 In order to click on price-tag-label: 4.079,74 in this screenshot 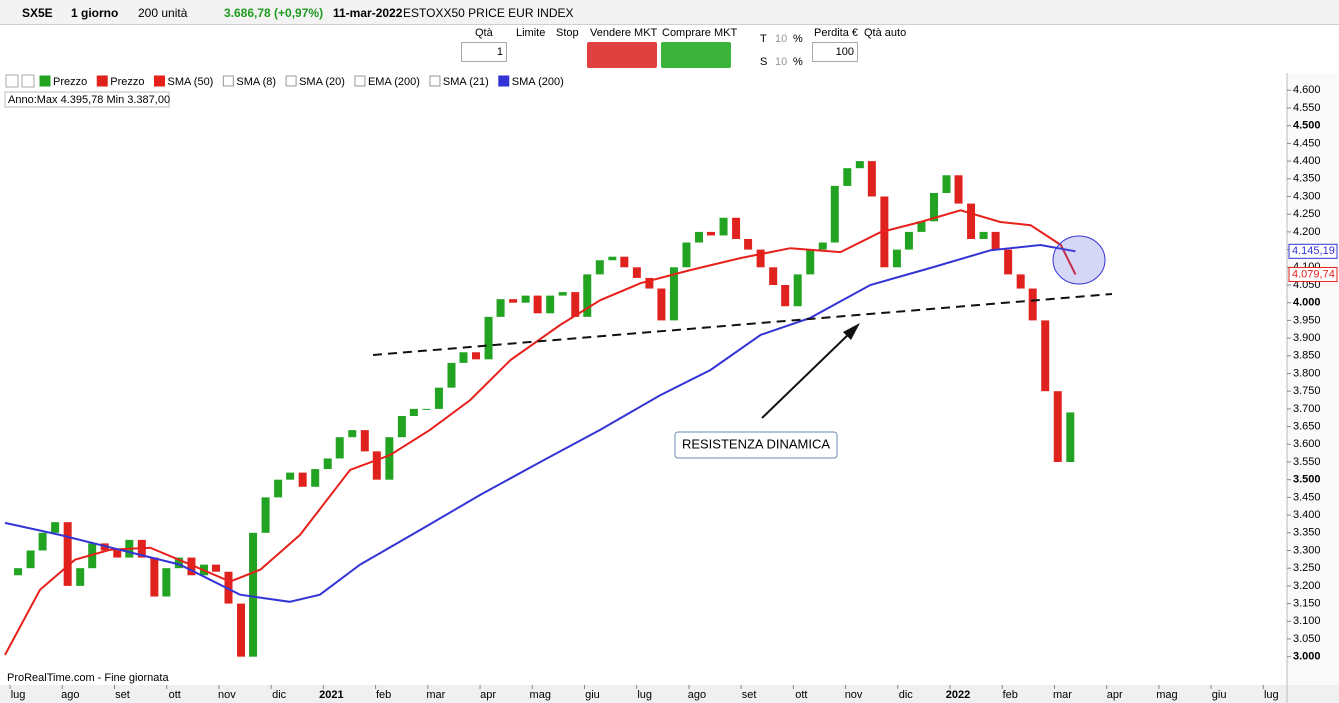, I will do `click(1313, 274)`.